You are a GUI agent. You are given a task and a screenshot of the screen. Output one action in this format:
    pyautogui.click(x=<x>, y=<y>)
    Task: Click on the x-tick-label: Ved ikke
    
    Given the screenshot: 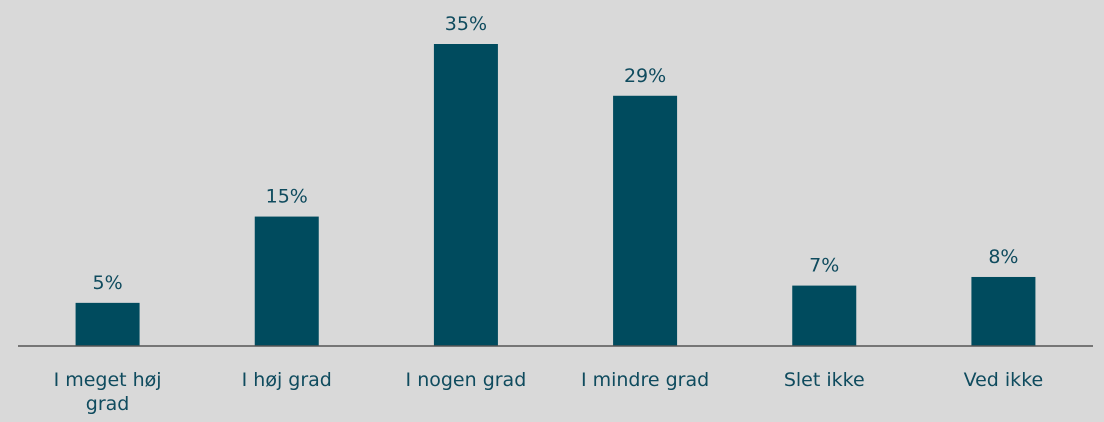 What is the action you would take?
    pyautogui.click(x=1003, y=380)
    